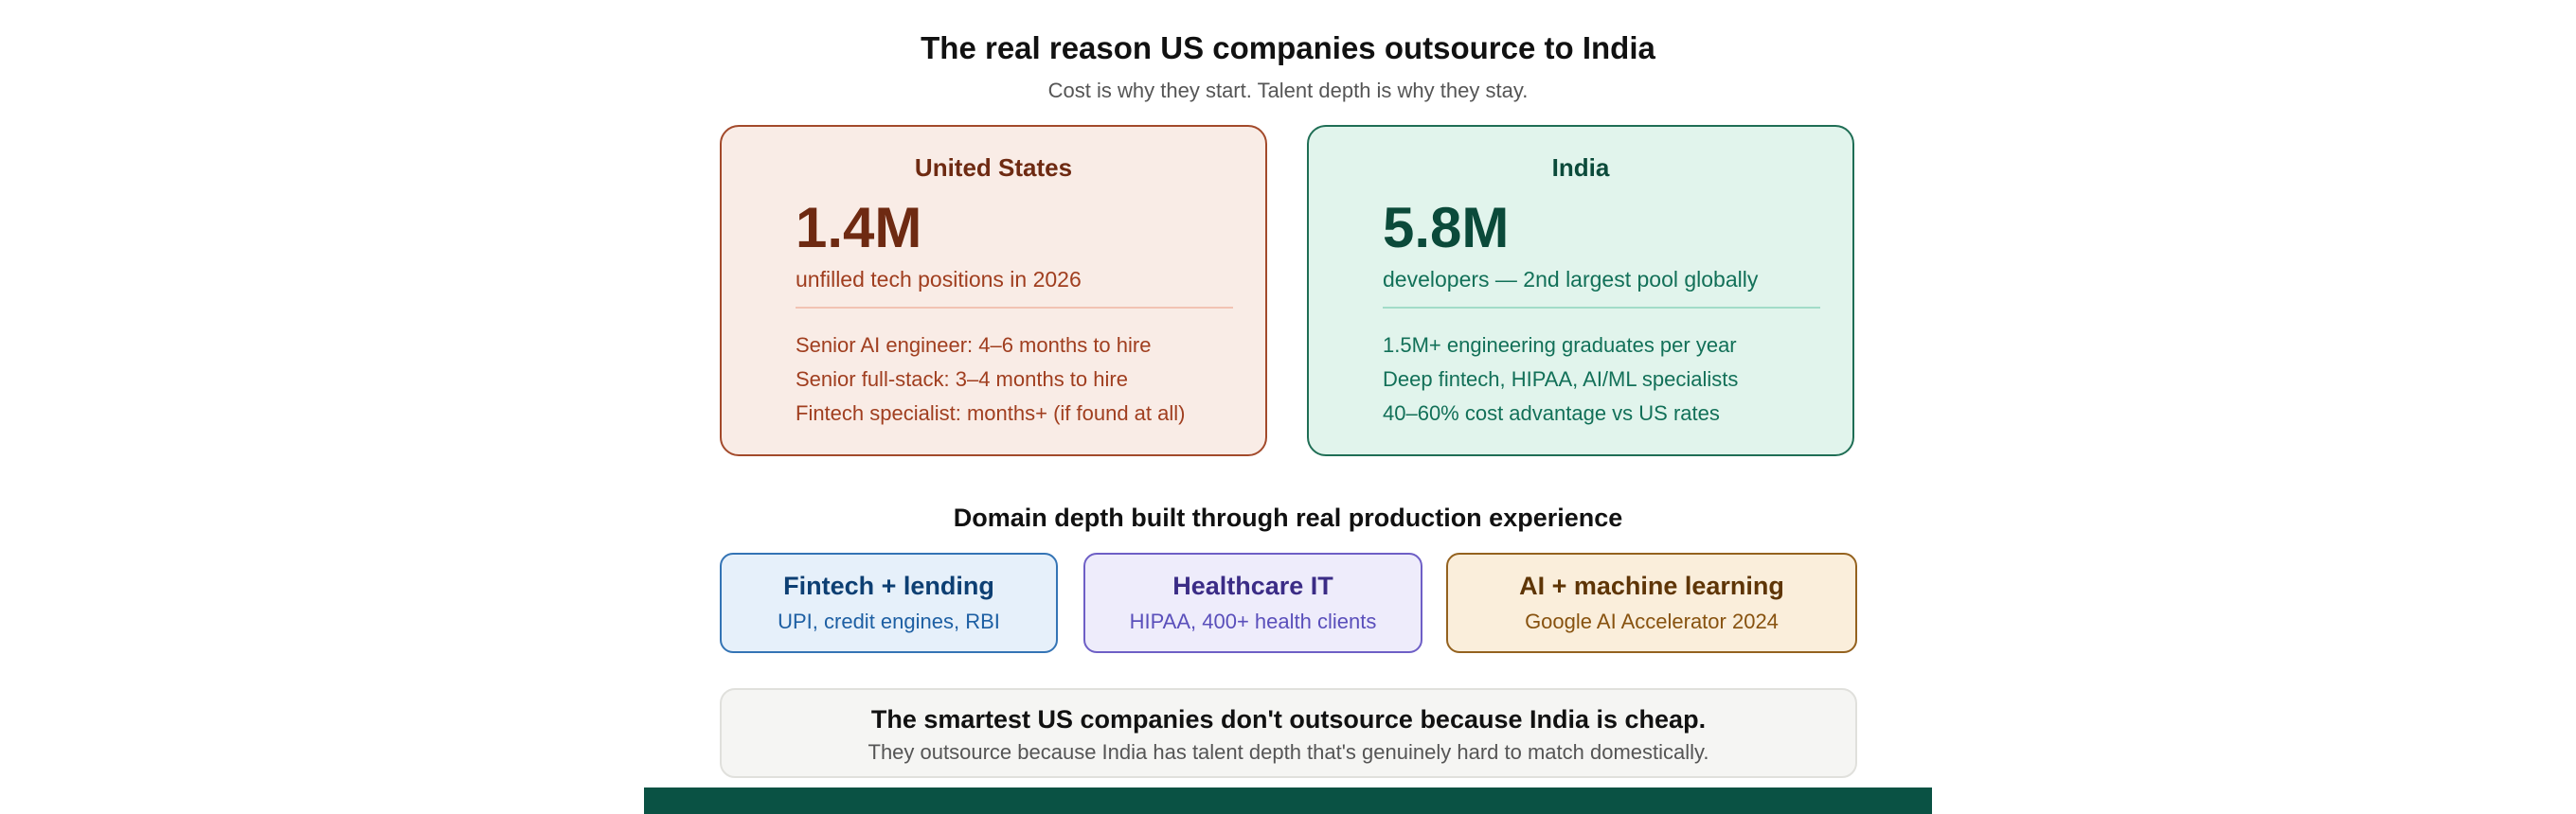  Describe the element at coordinates (1253, 621) in the screenshot. I see `domain-detail: HIPAA, 400+ health clients` at that location.